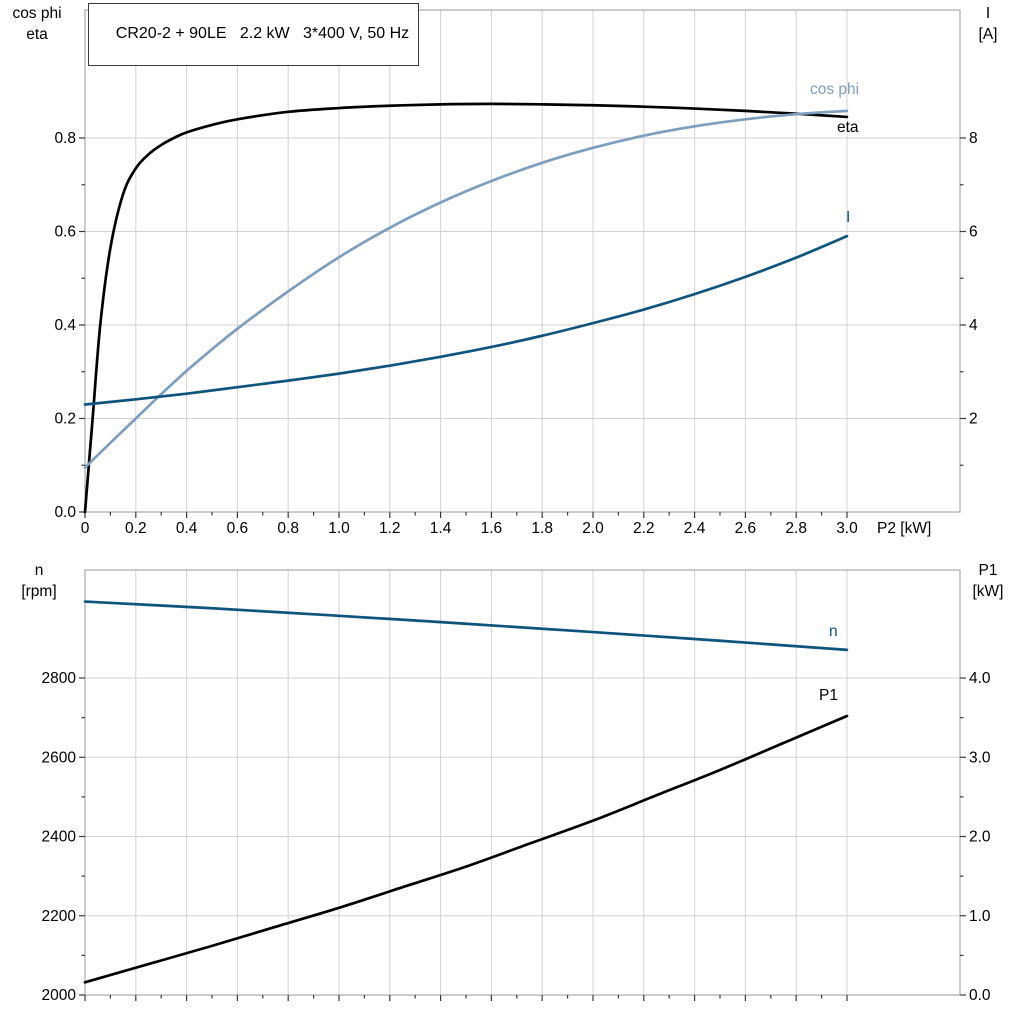 The height and width of the screenshot is (1024, 1024). I want to click on svg-text: 4.0, so click(980, 678).